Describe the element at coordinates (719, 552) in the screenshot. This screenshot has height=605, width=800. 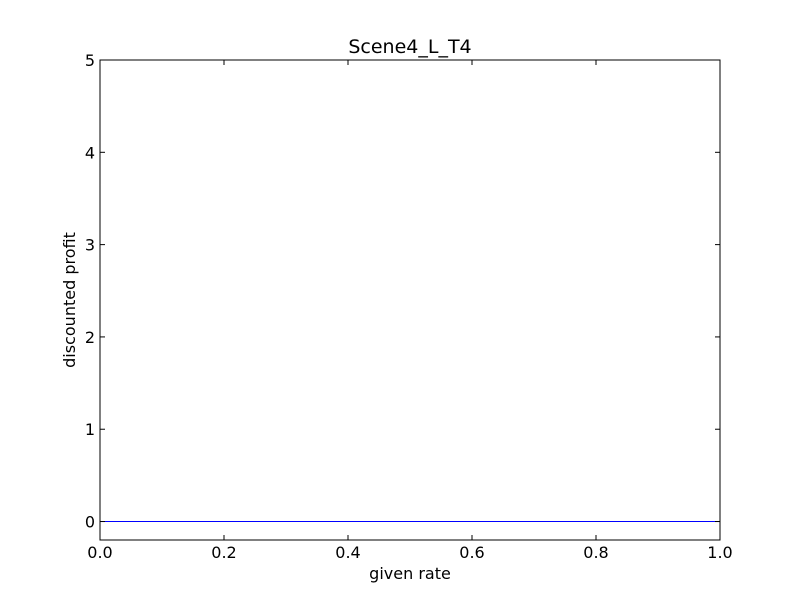
I see `x-tick-label: 1.0` at that location.